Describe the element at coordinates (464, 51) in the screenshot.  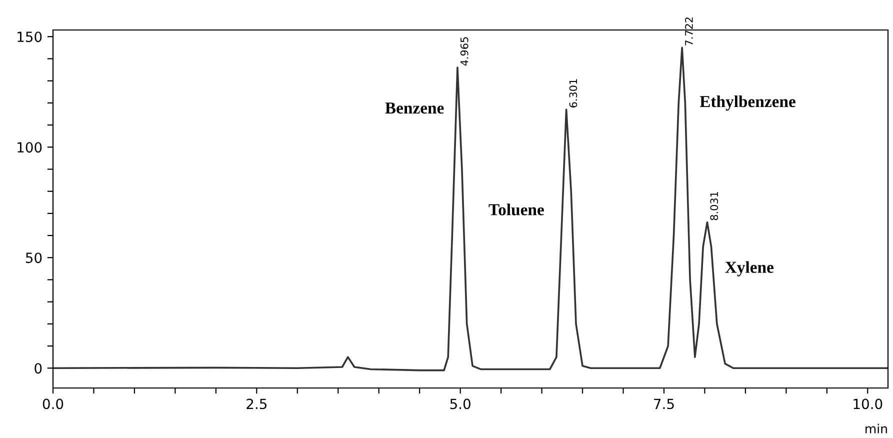
I see `annotation: 4.965` at that location.